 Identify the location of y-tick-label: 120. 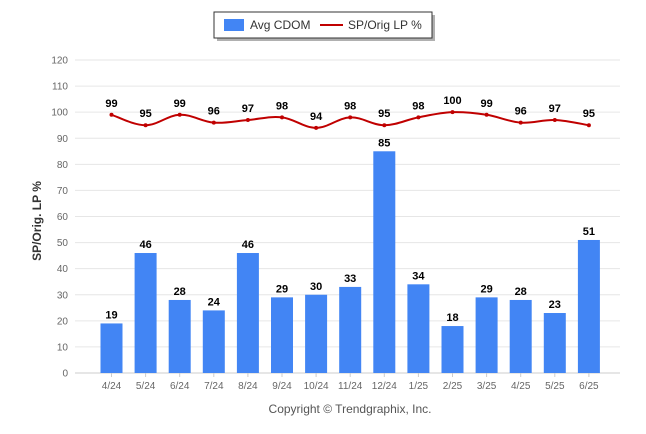
(59, 61).